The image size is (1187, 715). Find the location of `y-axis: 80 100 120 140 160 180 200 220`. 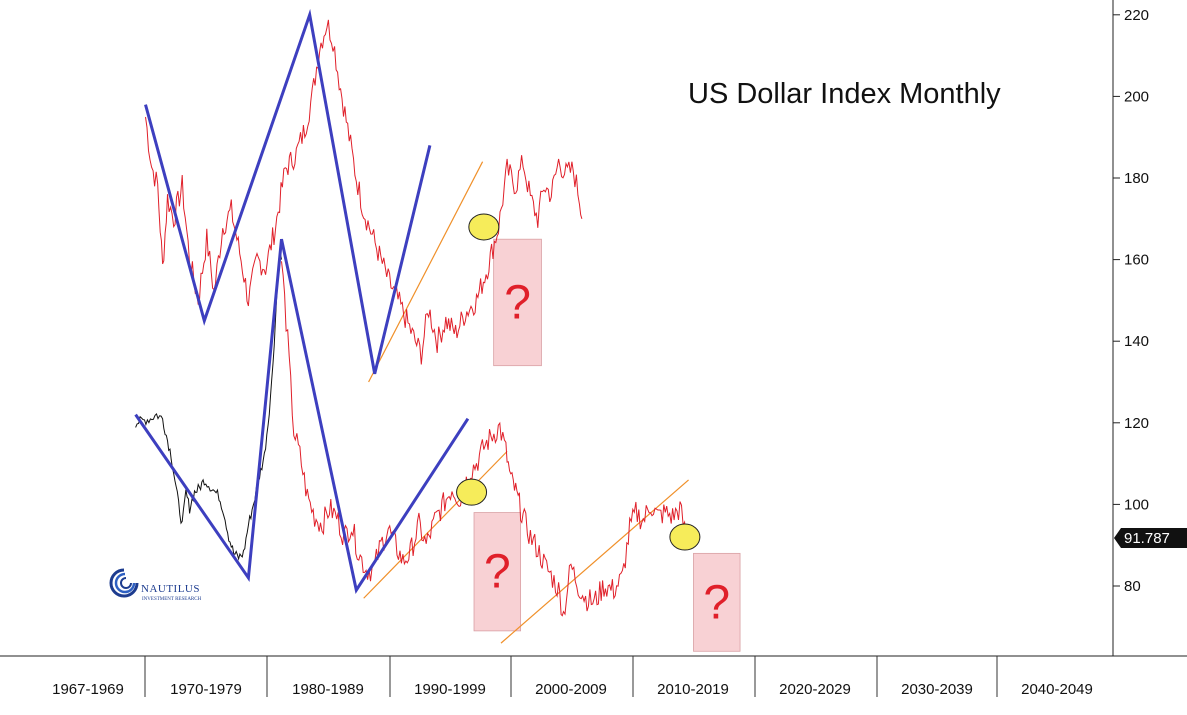

y-axis: 80 100 120 140 160 180 200 220 is located at coordinates (1131, 301).